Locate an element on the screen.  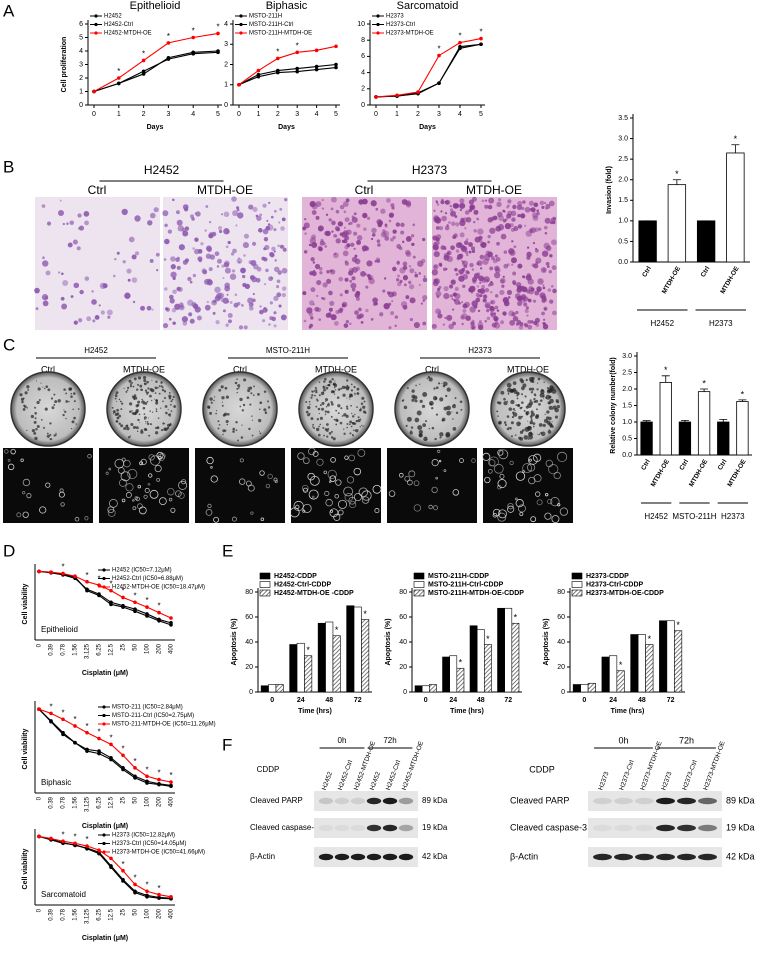
series-line is located at coordinates (428, 68).